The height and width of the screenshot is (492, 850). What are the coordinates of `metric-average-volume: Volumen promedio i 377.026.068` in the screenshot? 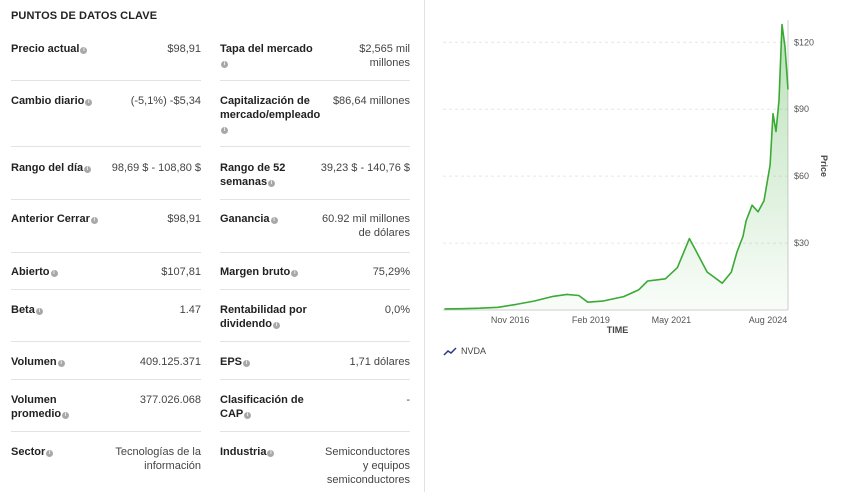 It's located at (106, 407).